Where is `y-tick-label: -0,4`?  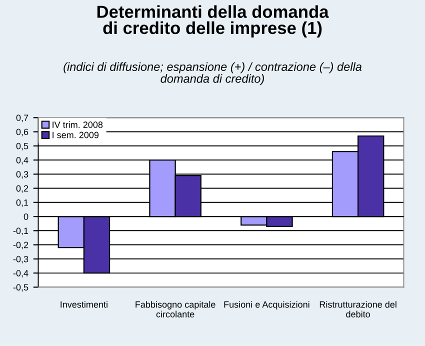 y-tick-label: -0,4 is located at coordinates (20, 274).